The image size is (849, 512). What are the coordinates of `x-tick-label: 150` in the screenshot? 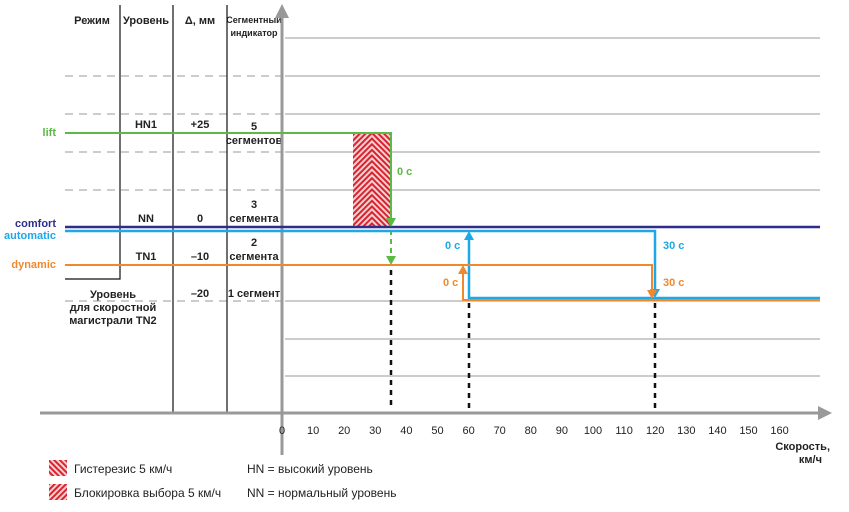 It's located at (748, 431).